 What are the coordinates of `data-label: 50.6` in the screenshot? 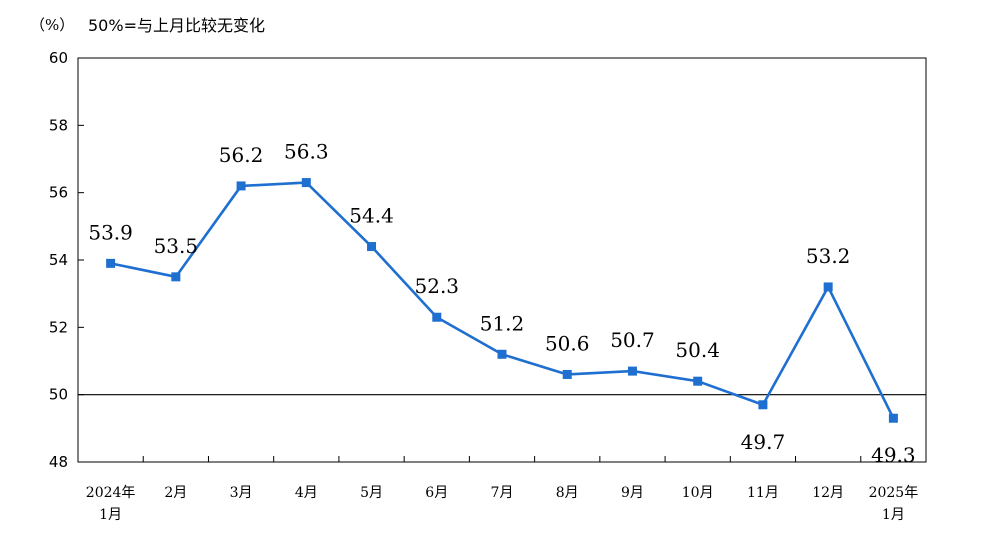 It's located at (567, 343).